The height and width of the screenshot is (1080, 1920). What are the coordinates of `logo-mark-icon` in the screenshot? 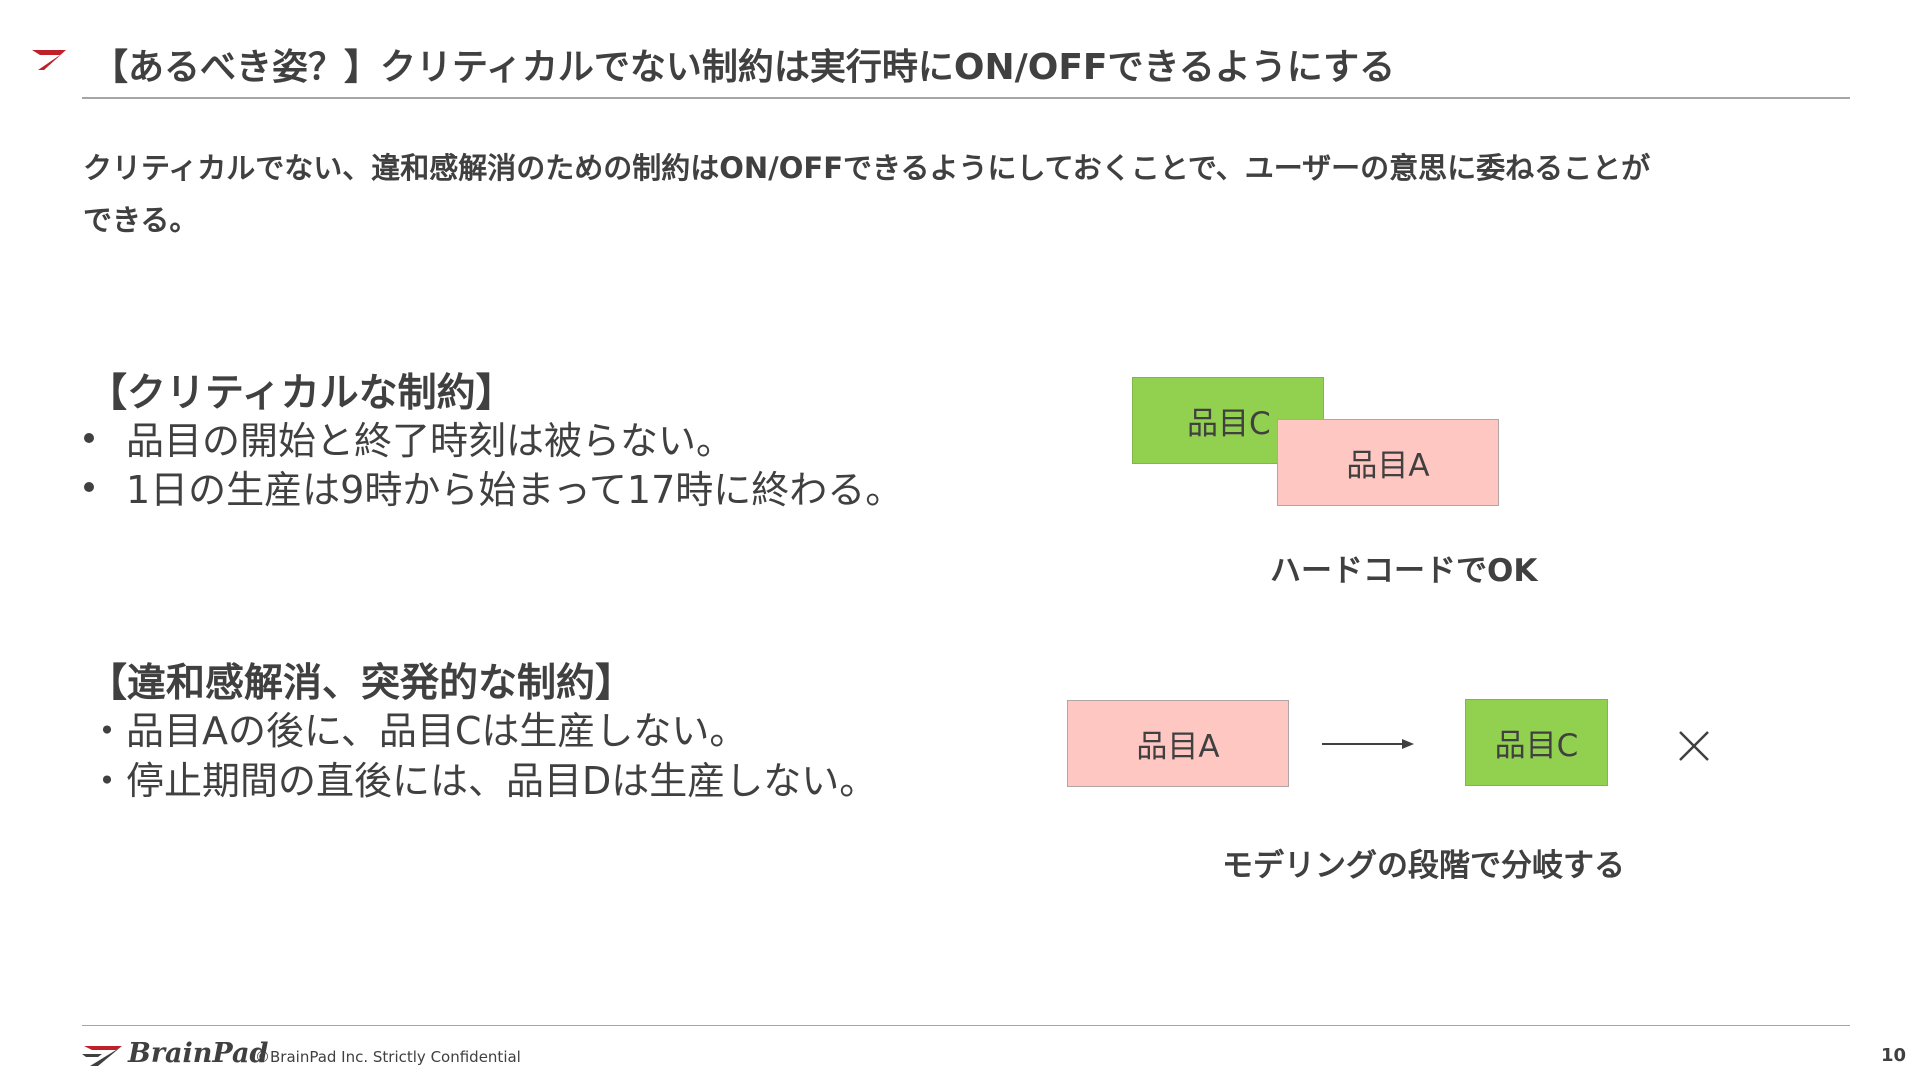 It's located at (102, 1055).